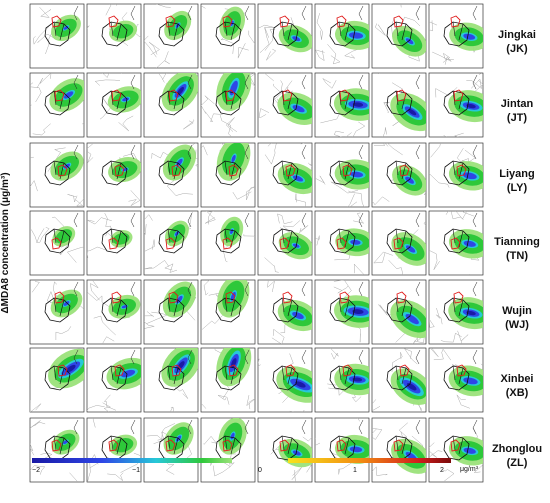 The image size is (550, 503). Describe the element at coordinates (517, 463) in the screenshot. I see `row-label-abbr: (ZL)` at that location.